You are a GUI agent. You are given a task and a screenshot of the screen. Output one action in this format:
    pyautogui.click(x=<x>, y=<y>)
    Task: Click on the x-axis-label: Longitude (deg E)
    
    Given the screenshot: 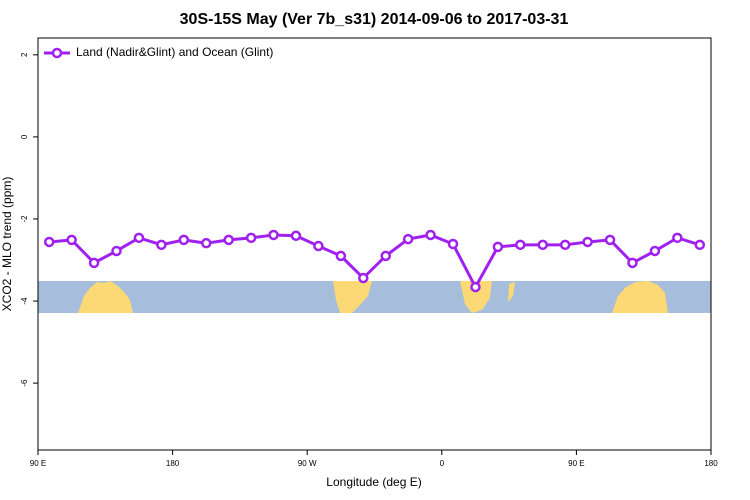 What is the action you would take?
    pyautogui.click(x=373, y=482)
    